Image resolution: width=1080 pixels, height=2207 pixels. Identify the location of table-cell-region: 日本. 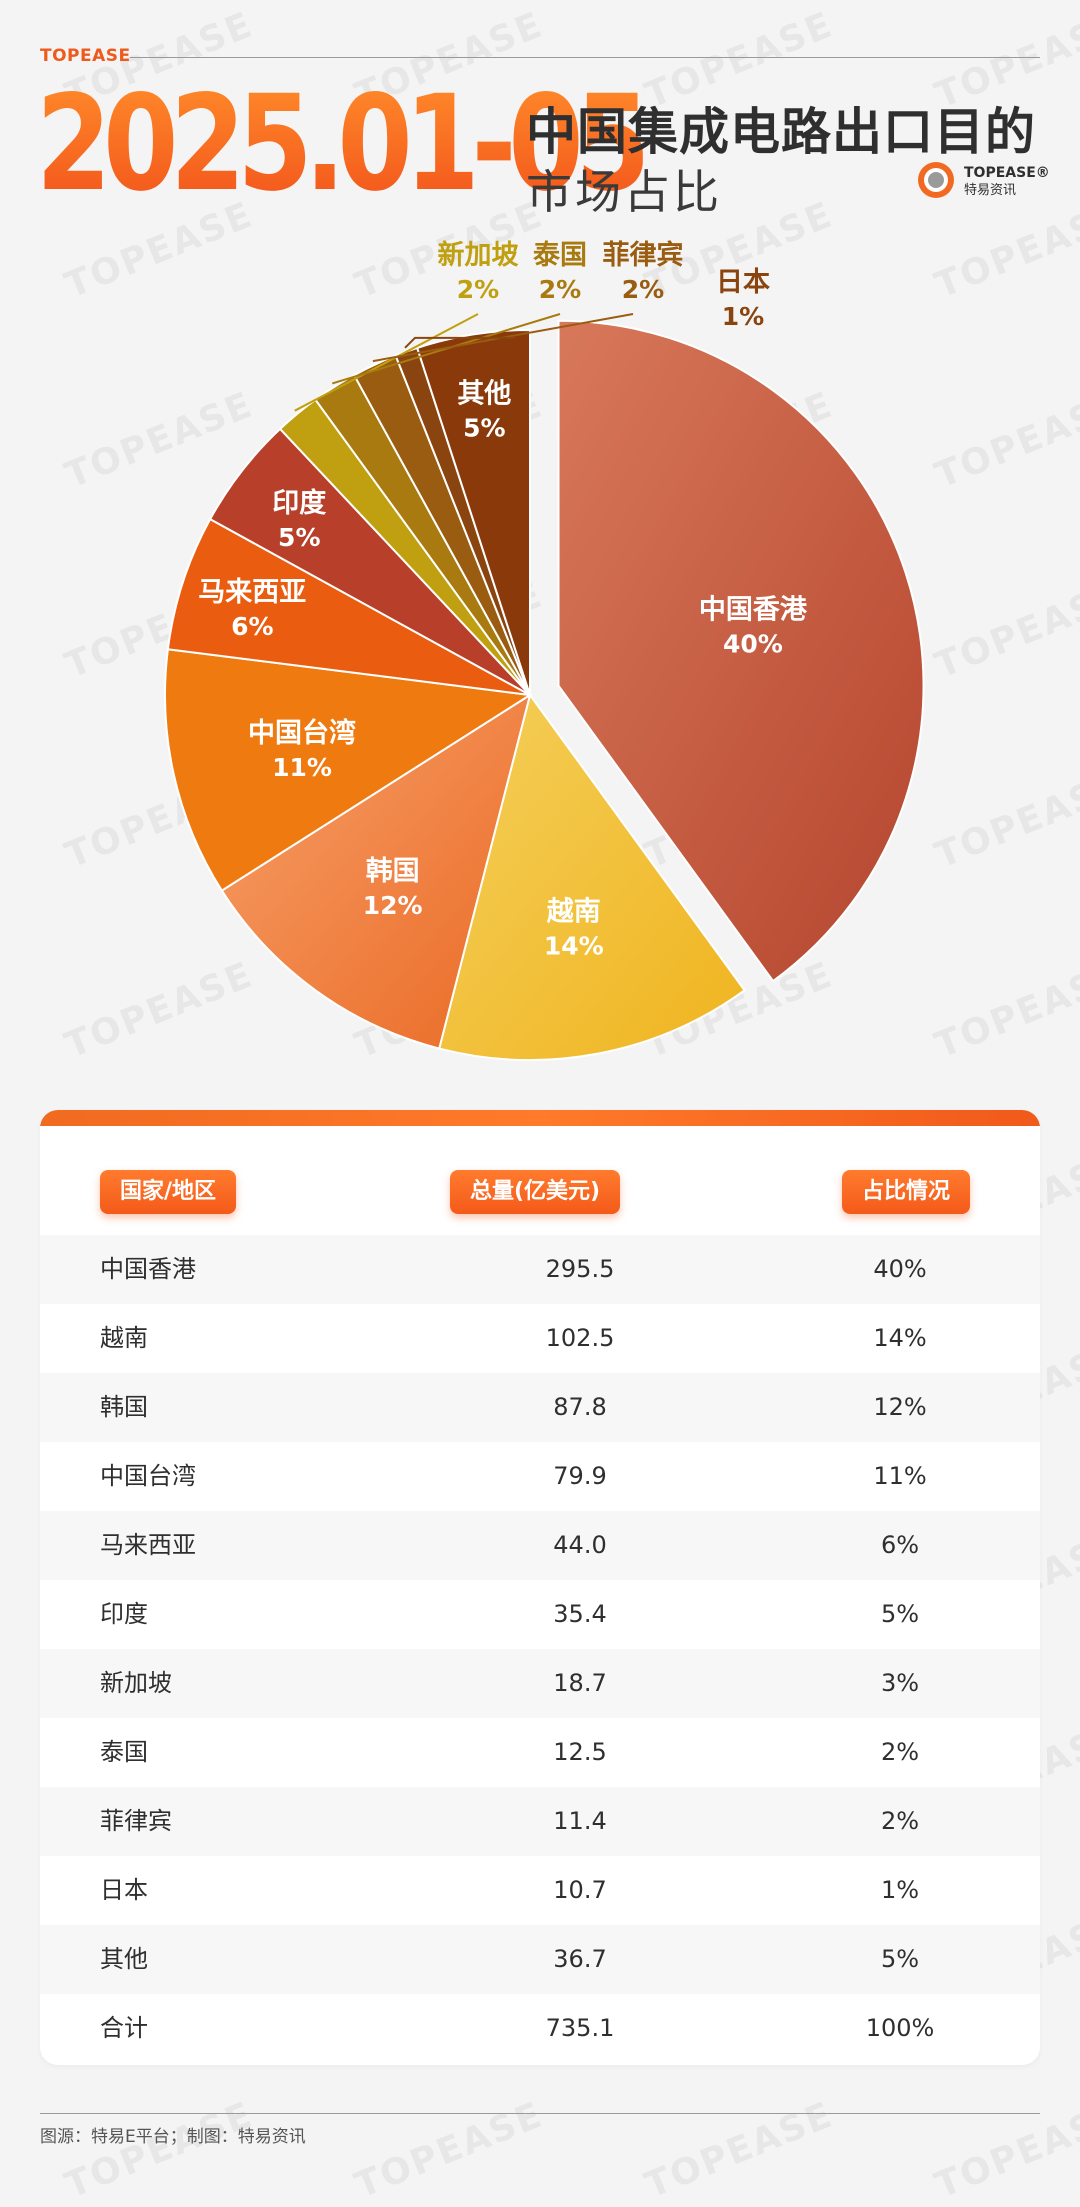
(124, 1890).